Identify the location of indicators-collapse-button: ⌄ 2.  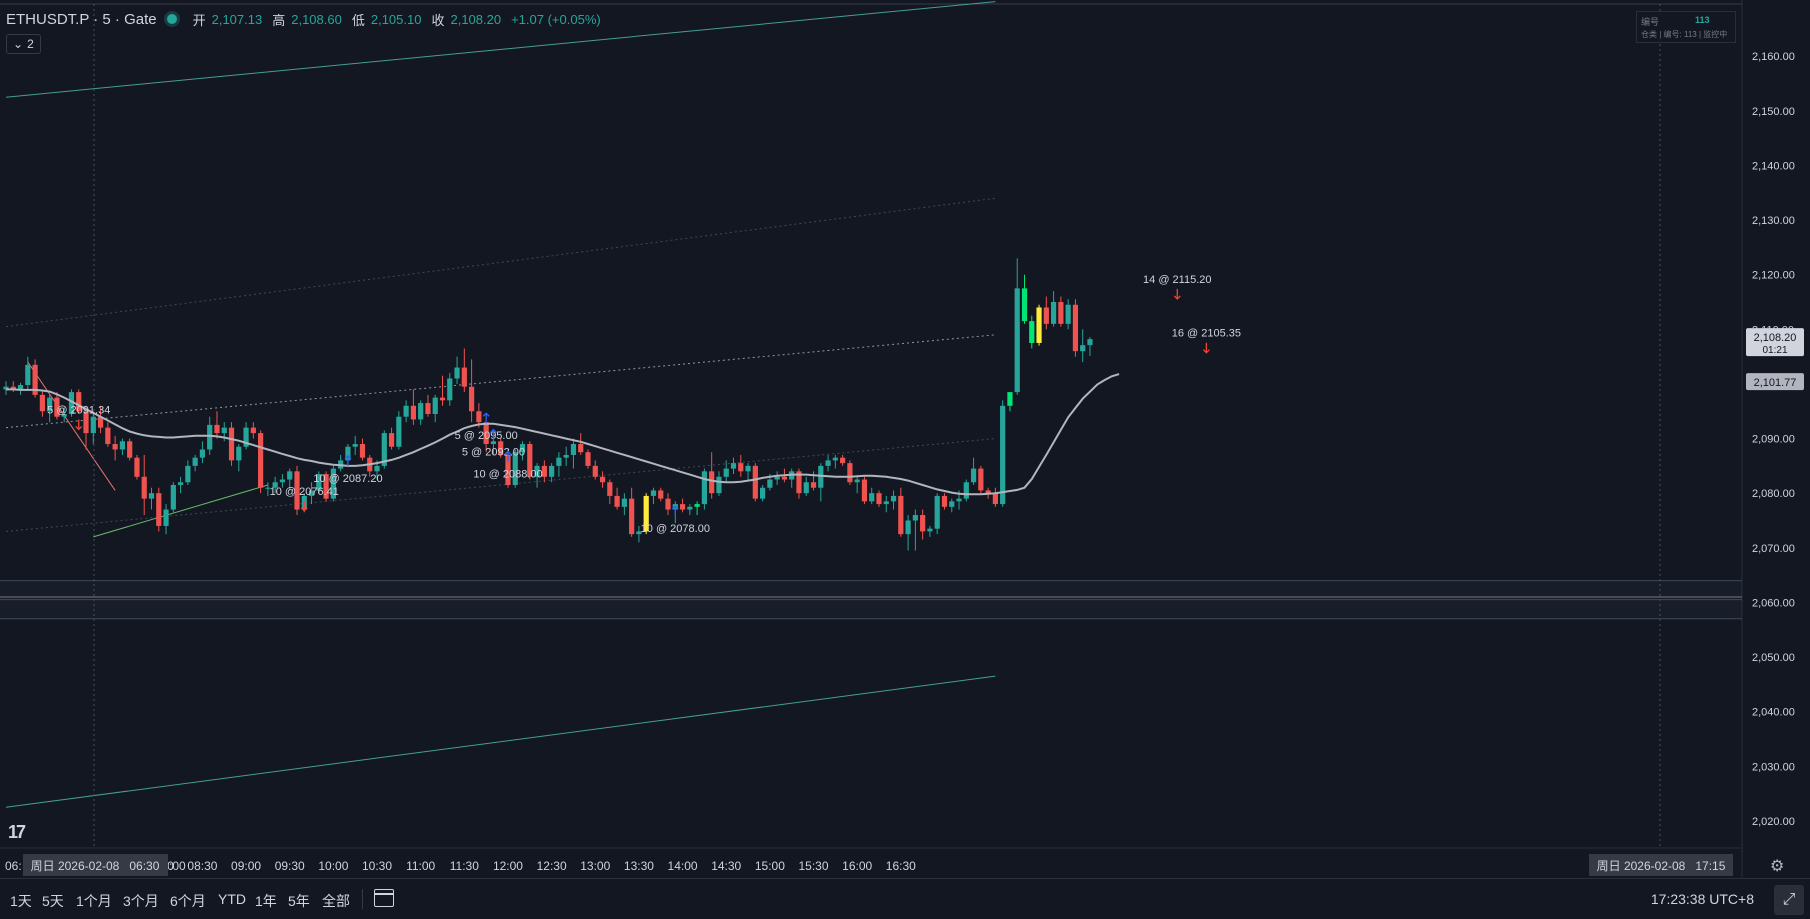
(23, 44).